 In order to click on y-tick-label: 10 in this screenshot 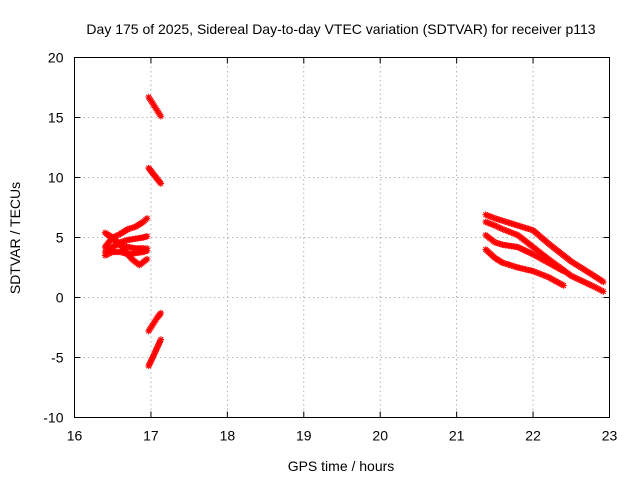, I will do `click(56, 178)`.